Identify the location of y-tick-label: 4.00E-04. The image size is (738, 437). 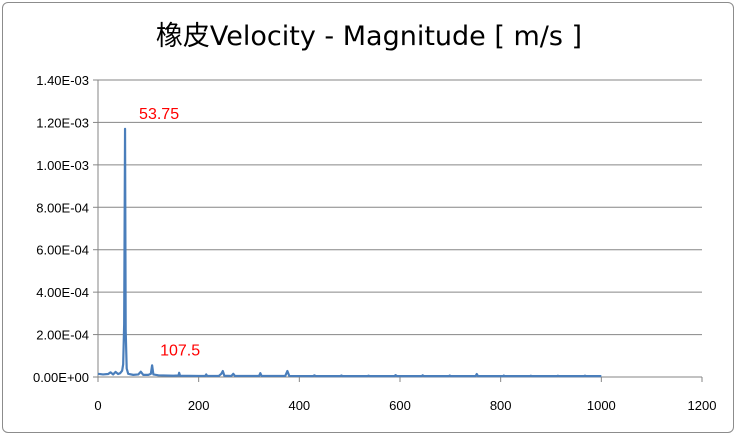
(62, 292).